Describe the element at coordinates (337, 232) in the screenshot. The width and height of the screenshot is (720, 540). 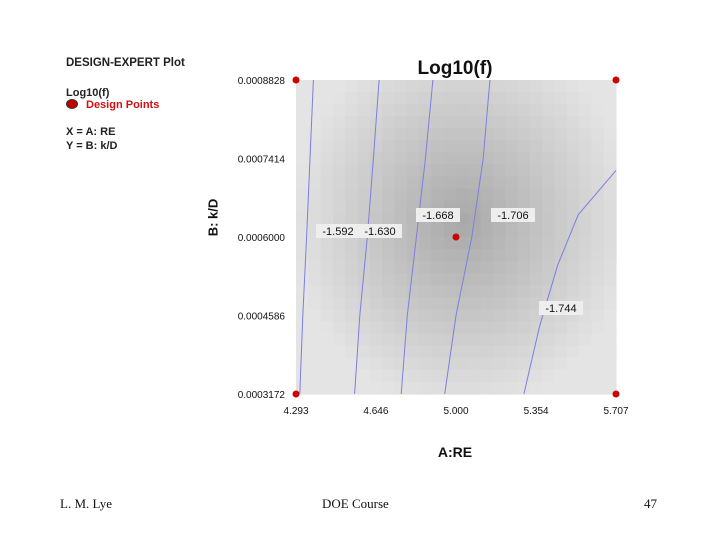
I see `contour-label: -1.592` at that location.